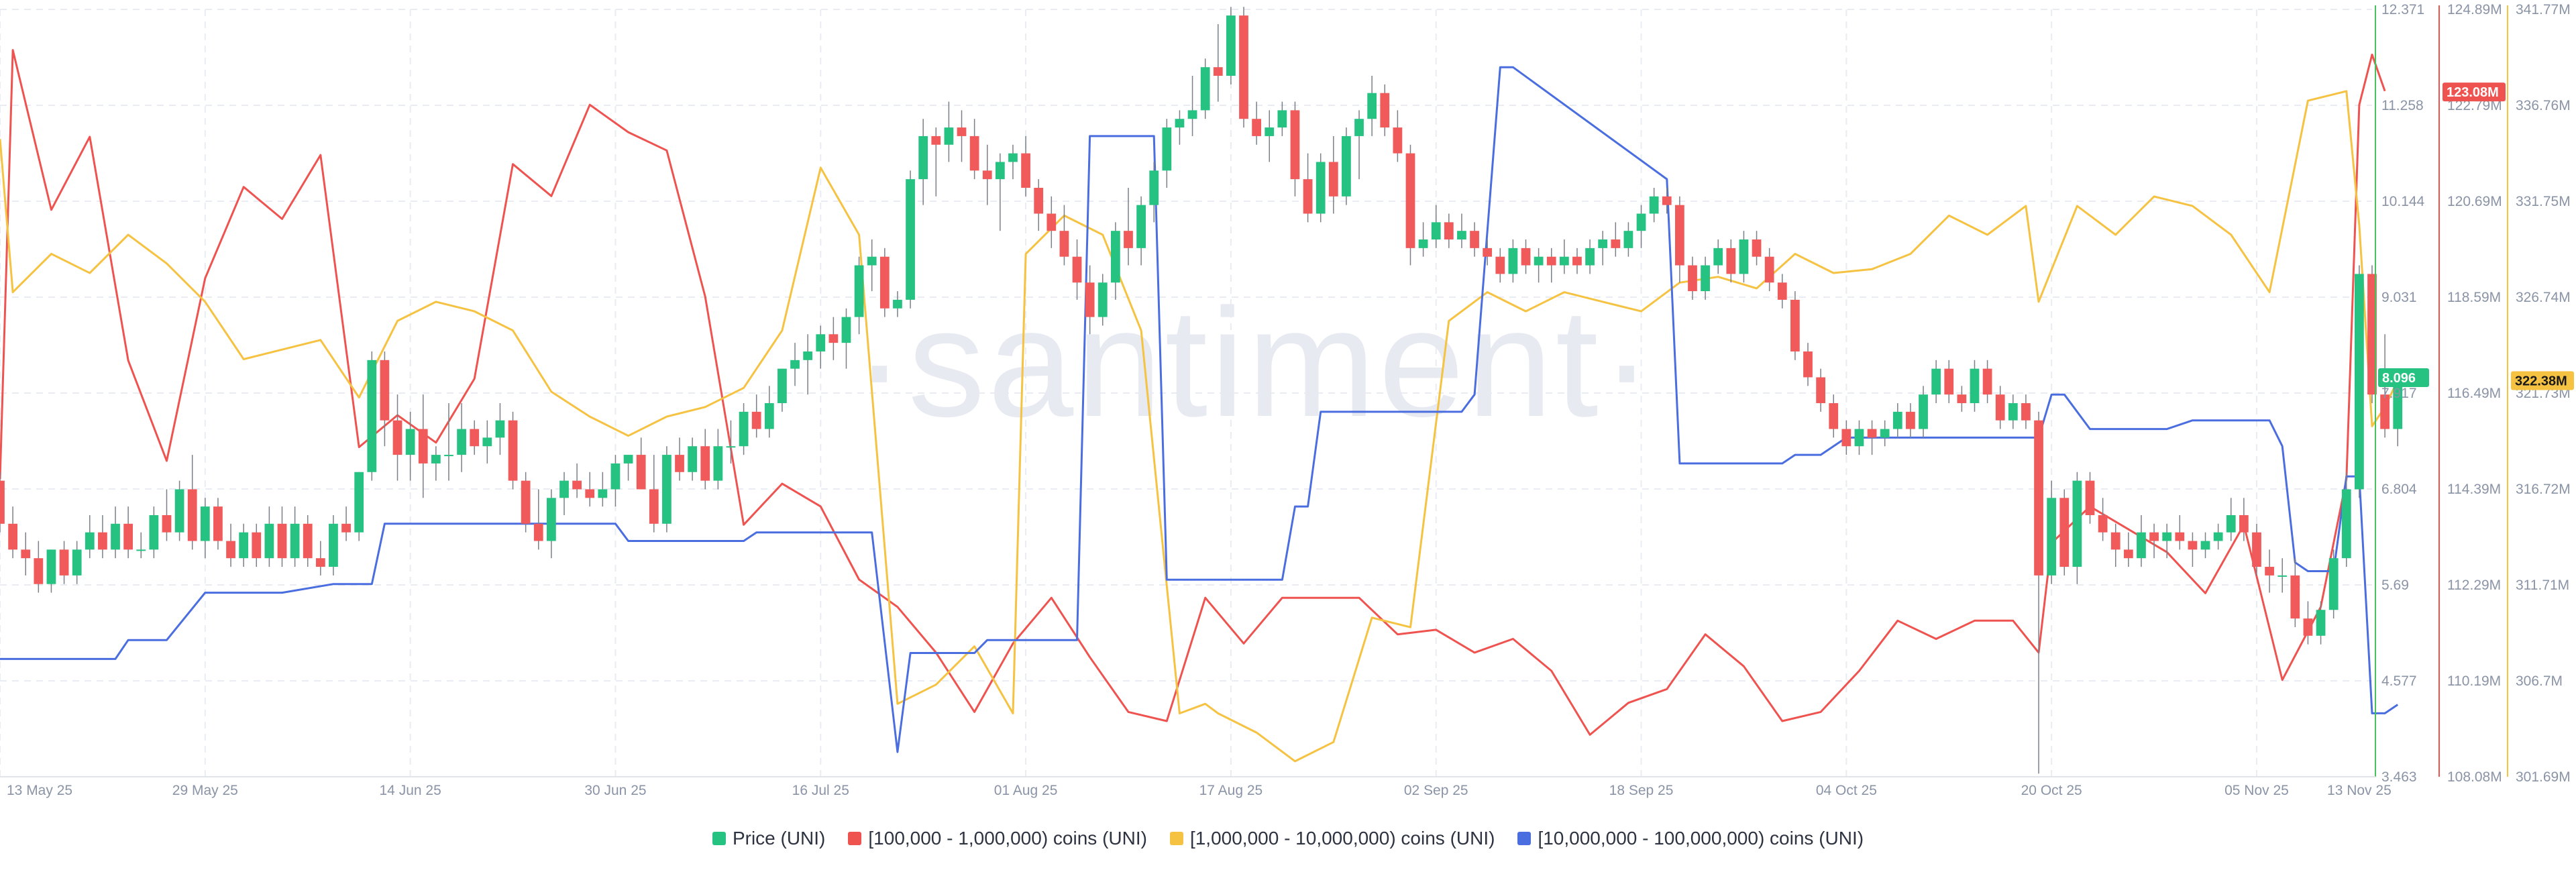 The image size is (2576, 872). I want to click on legend-item: [1,000,000 - 10,000,000) coins (UNI), so click(1332, 839).